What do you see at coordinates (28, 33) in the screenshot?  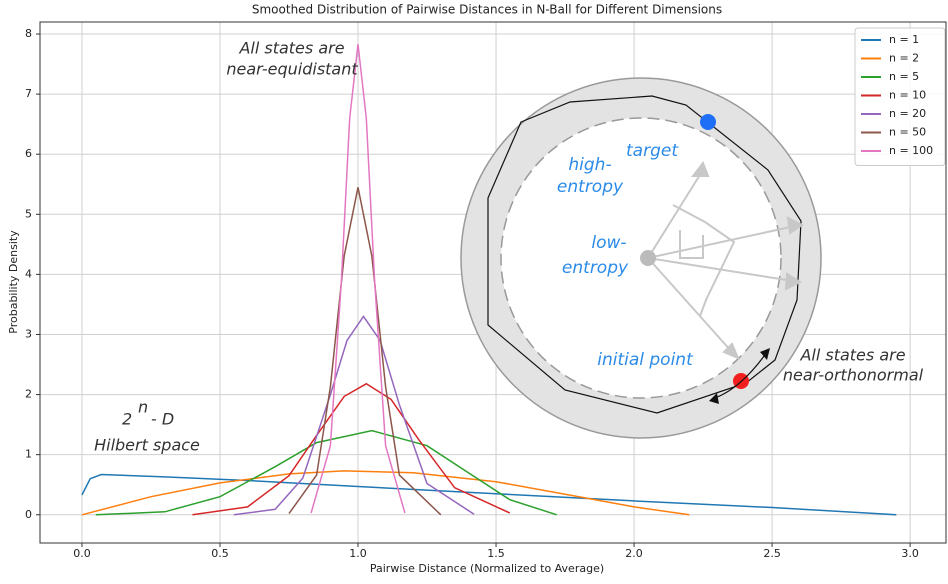 I see `y-tick-label: 8` at bounding box center [28, 33].